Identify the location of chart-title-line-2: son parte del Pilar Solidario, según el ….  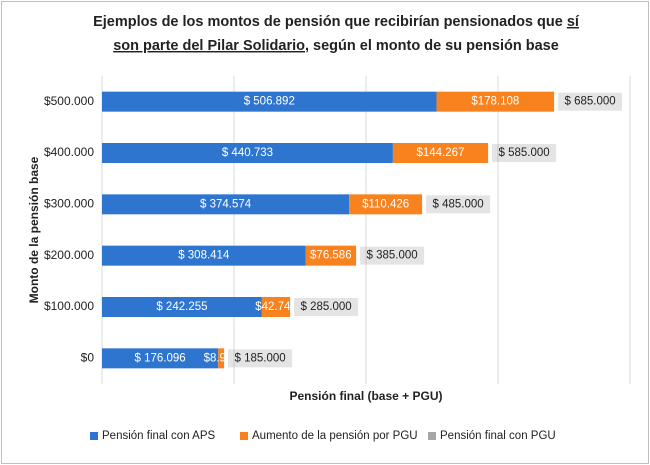
(336, 46).